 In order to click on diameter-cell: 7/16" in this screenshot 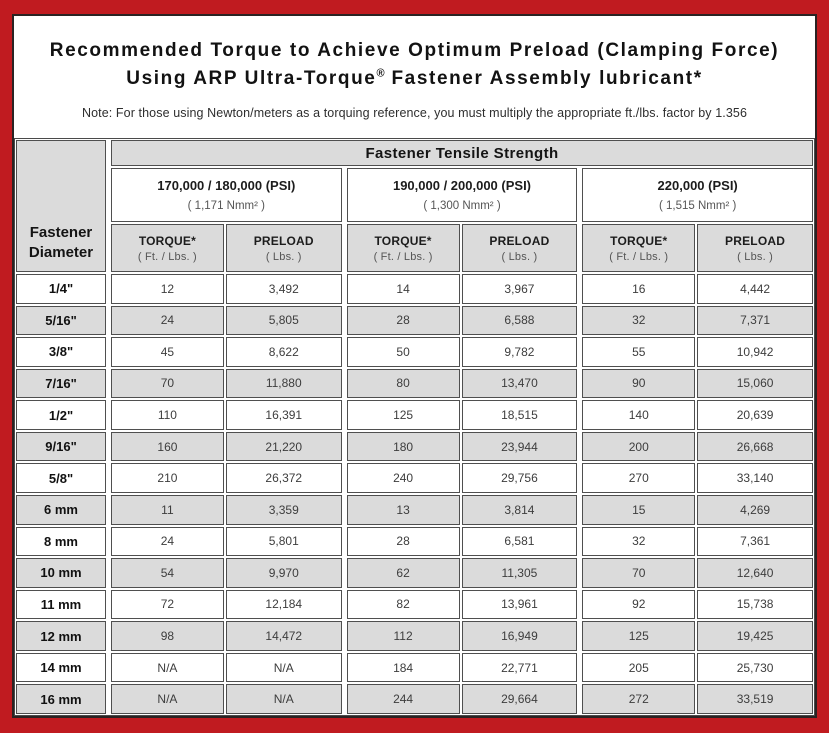, I will do `click(61, 383)`.